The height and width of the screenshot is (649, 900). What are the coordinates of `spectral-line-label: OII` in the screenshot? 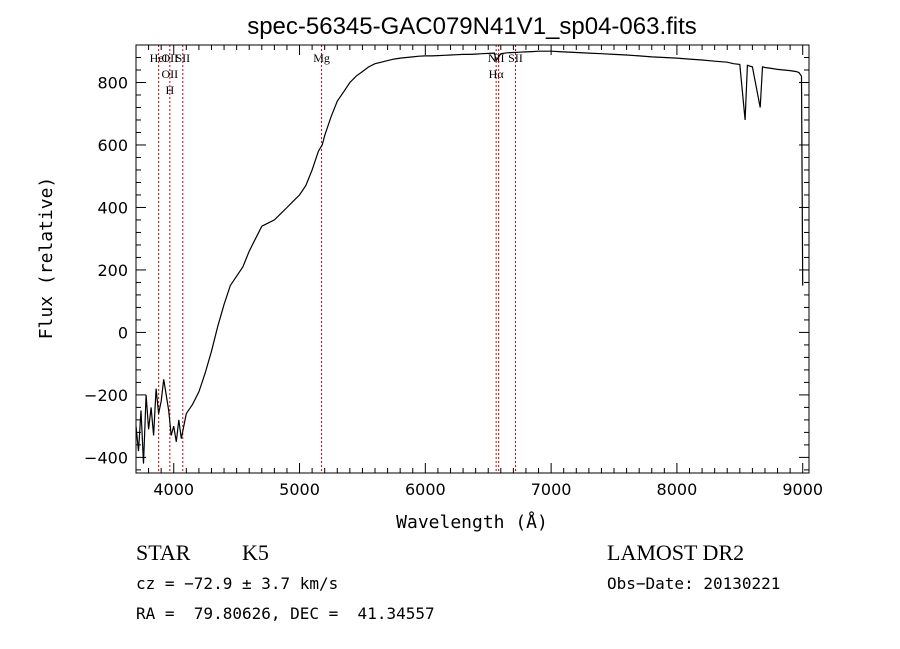 It's located at (170, 74).